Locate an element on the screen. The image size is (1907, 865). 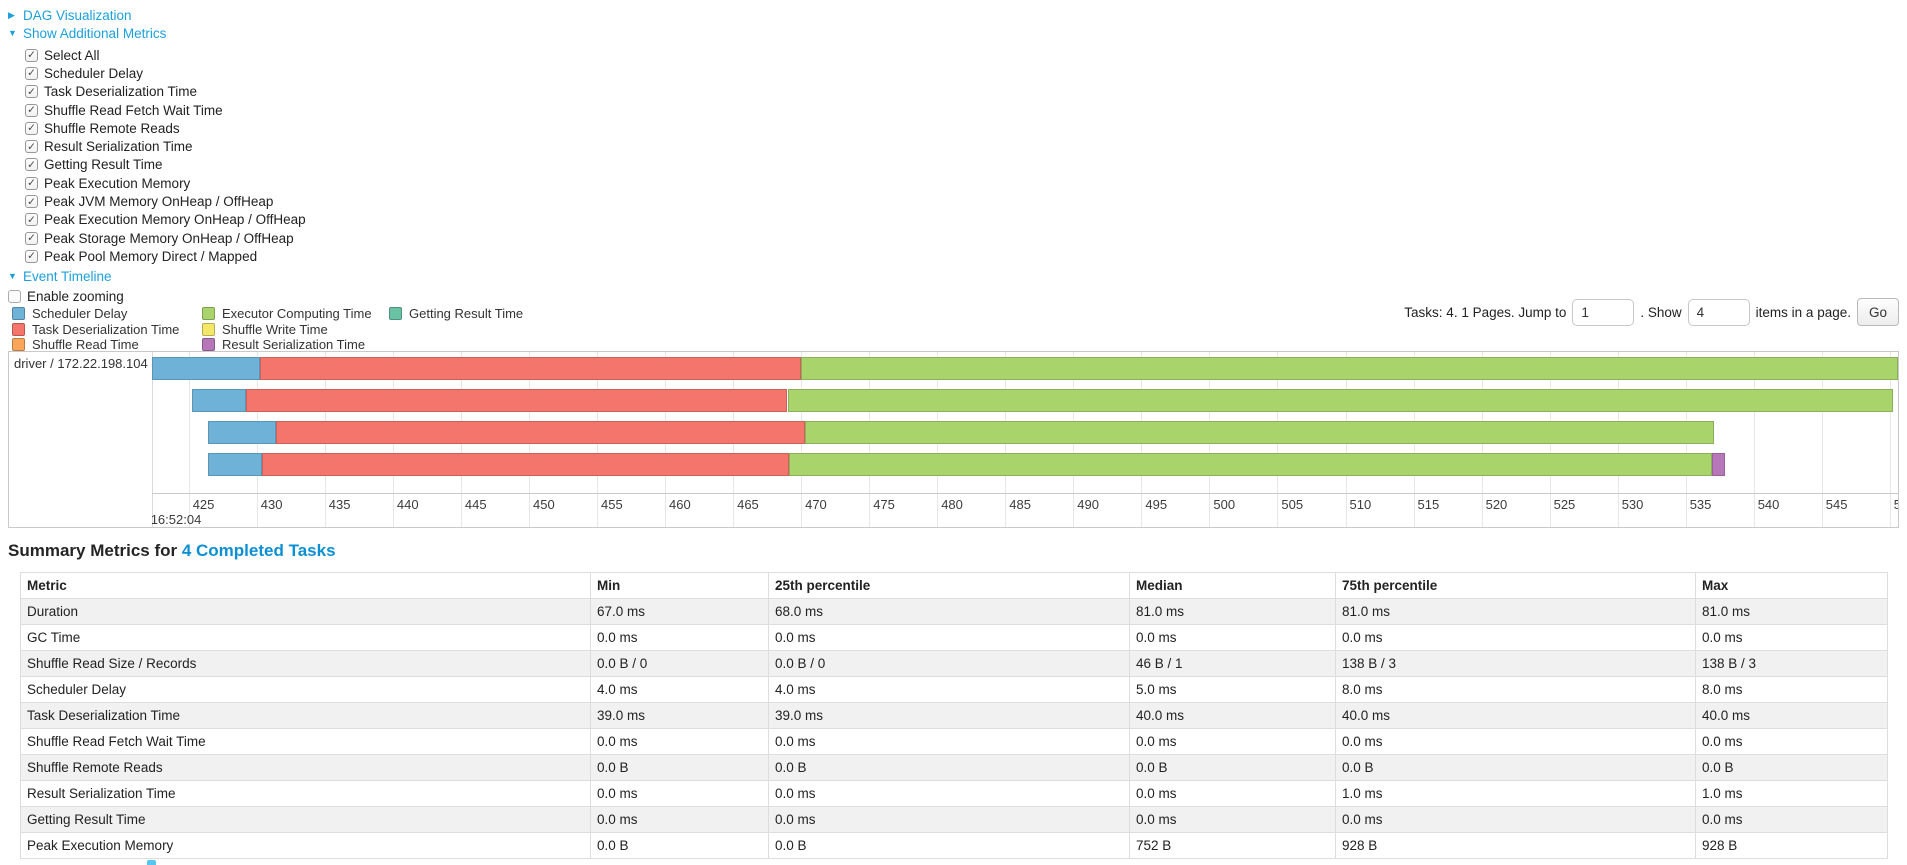
metric-checkbox-row: ✓ Peak Pool Memory Direct / Mapped is located at coordinates (165, 256).